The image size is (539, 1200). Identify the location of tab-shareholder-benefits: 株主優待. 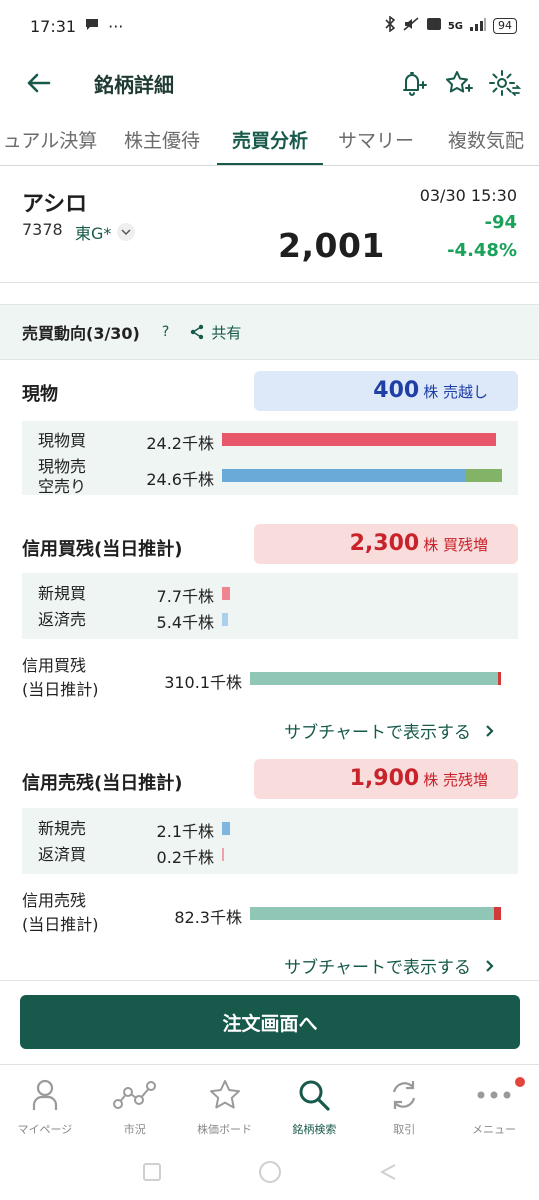
(161, 141).